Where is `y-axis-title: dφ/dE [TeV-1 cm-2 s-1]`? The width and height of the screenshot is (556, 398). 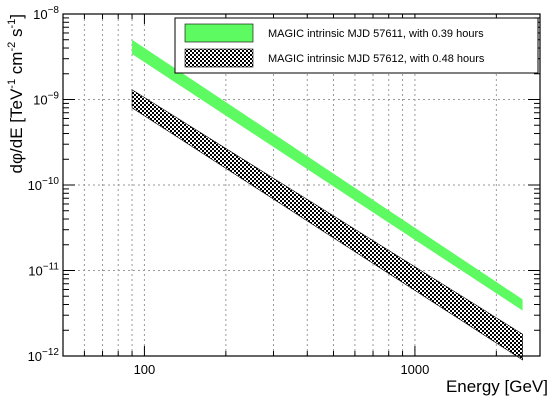 y-axis-title: dφ/dE [TeV-1 cm-2 s-1] is located at coordinates (16, 93).